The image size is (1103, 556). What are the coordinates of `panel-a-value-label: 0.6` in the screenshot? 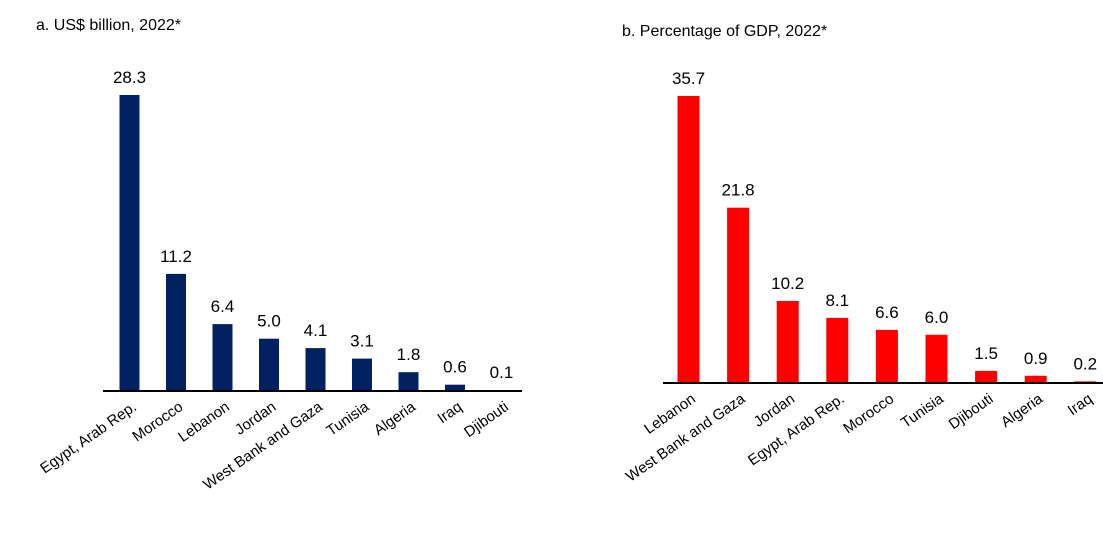 It's located at (455, 367).